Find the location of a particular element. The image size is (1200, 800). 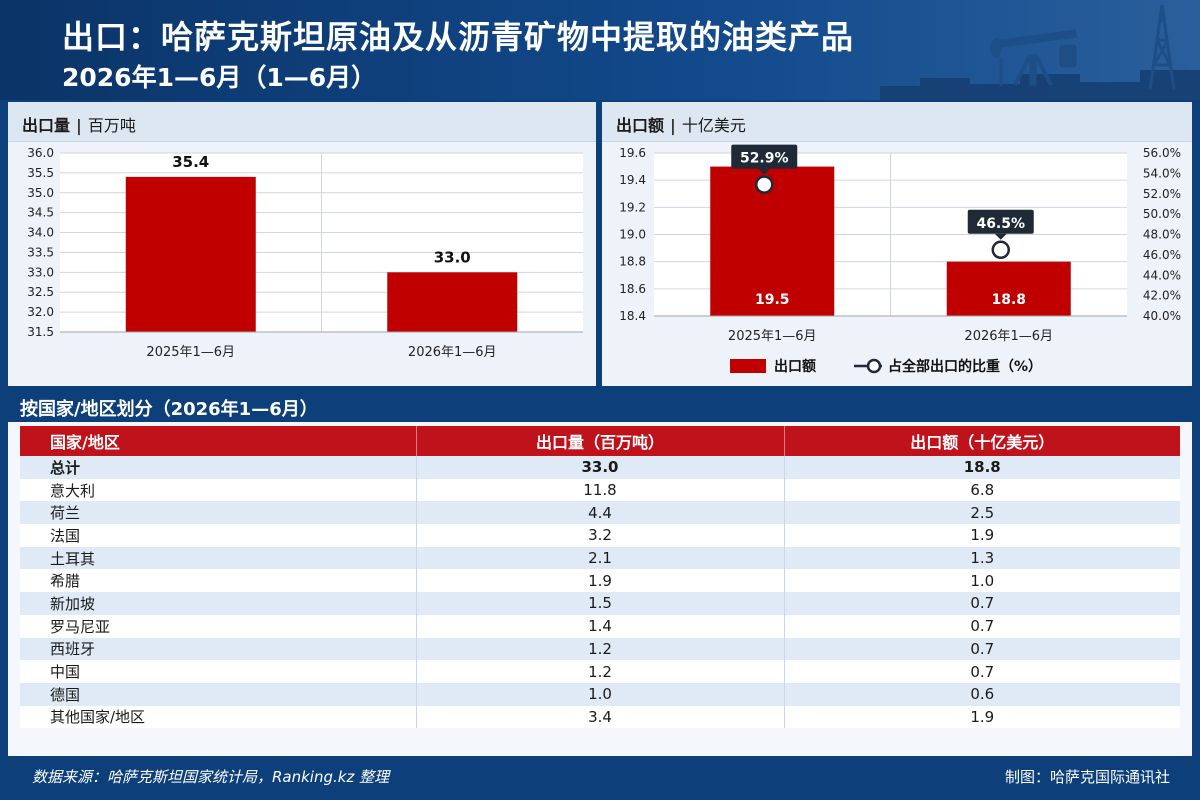

share-value-label: 52.9% is located at coordinates (764, 159).